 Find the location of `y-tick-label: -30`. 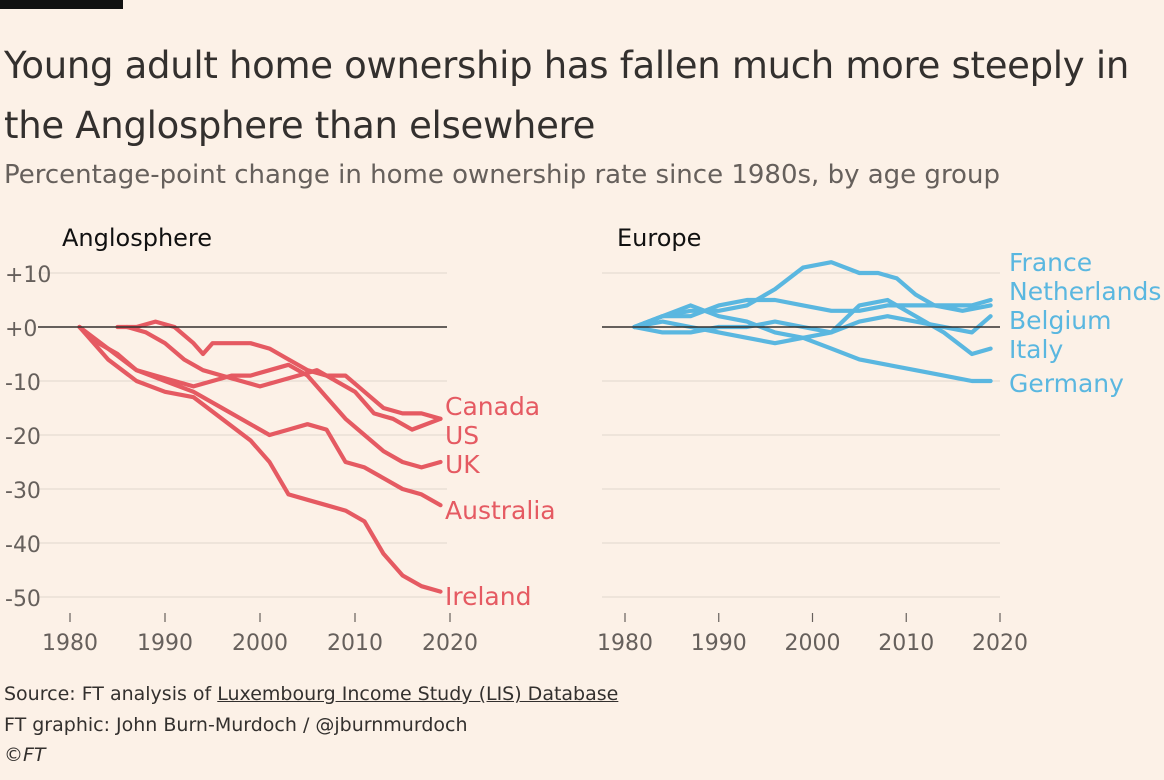

y-tick-label: -30 is located at coordinates (23, 491).